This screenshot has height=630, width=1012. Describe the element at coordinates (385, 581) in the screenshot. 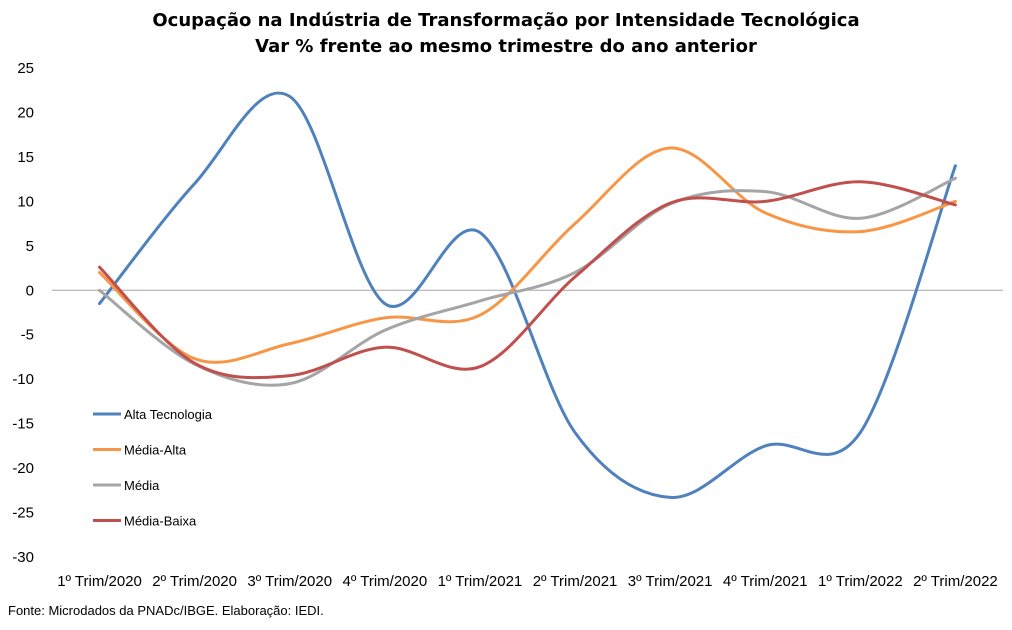

I see `x-tick-label: 4º Trim/2020` at that location.